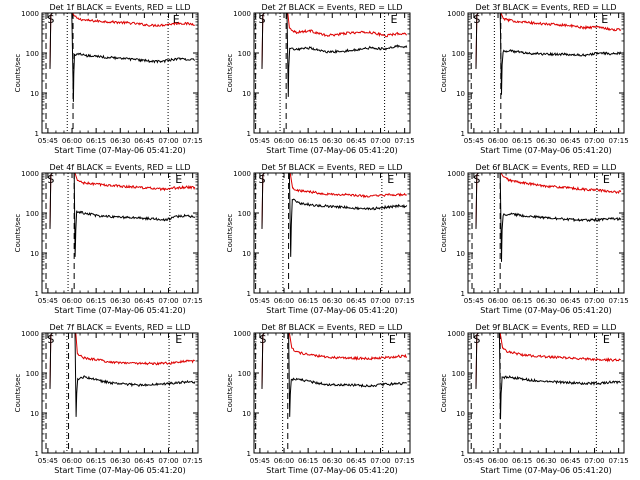 The width and height of the screenshot is (640, 480). What do you see at coordinates (545, 7) in the screenshot?
I see `panel-title: Det 3f BLACK = Events, RED = LLD` at bounding box center [545, 7].